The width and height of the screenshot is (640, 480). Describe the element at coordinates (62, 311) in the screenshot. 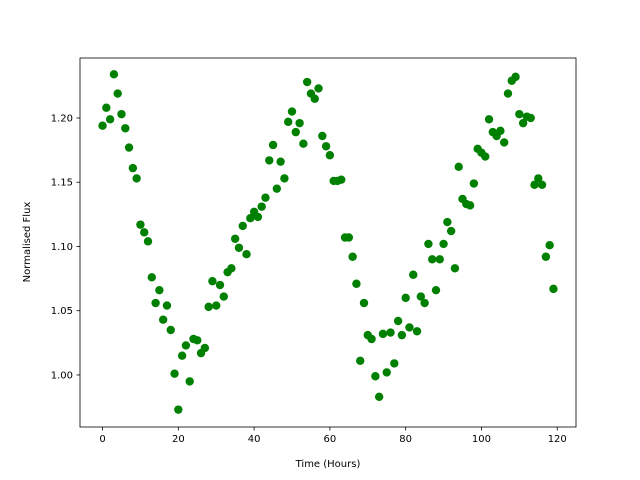

I see `y-tick-label: 1.05` at that location.